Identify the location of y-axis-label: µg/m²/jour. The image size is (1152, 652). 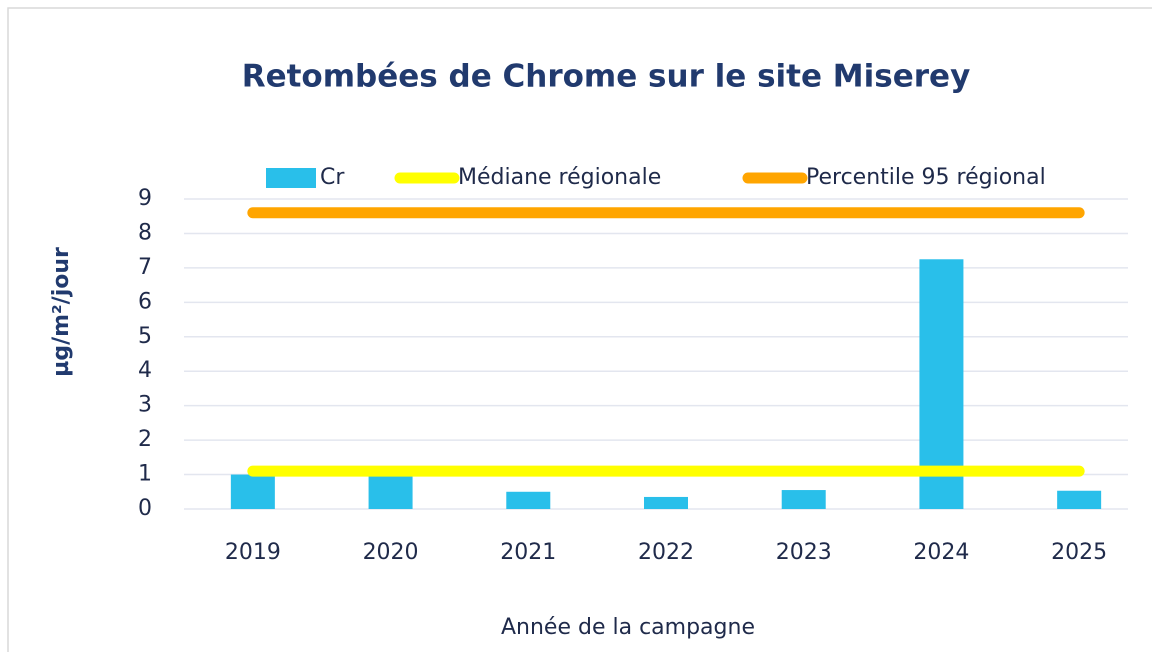
(61, 312).